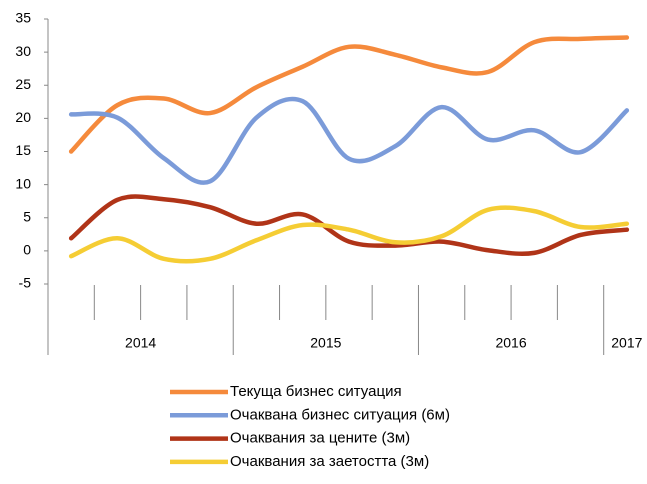 The image size is (647, 484). I want to click on year-label: 2014, so click(140, 343).